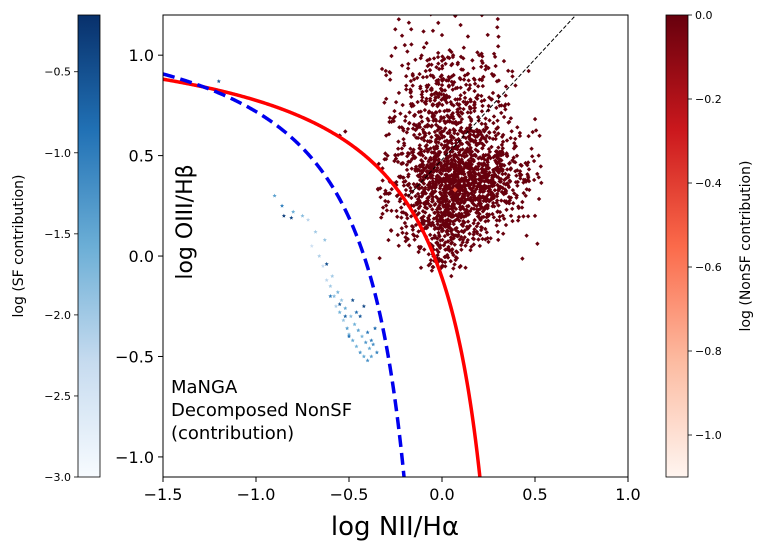 This screenshot has height=552, width=765. What do you see at coordinates (395, 527) in the screenshot?
I see `x-axis-label: log NII/Hα` at bounding box center [395, 527].